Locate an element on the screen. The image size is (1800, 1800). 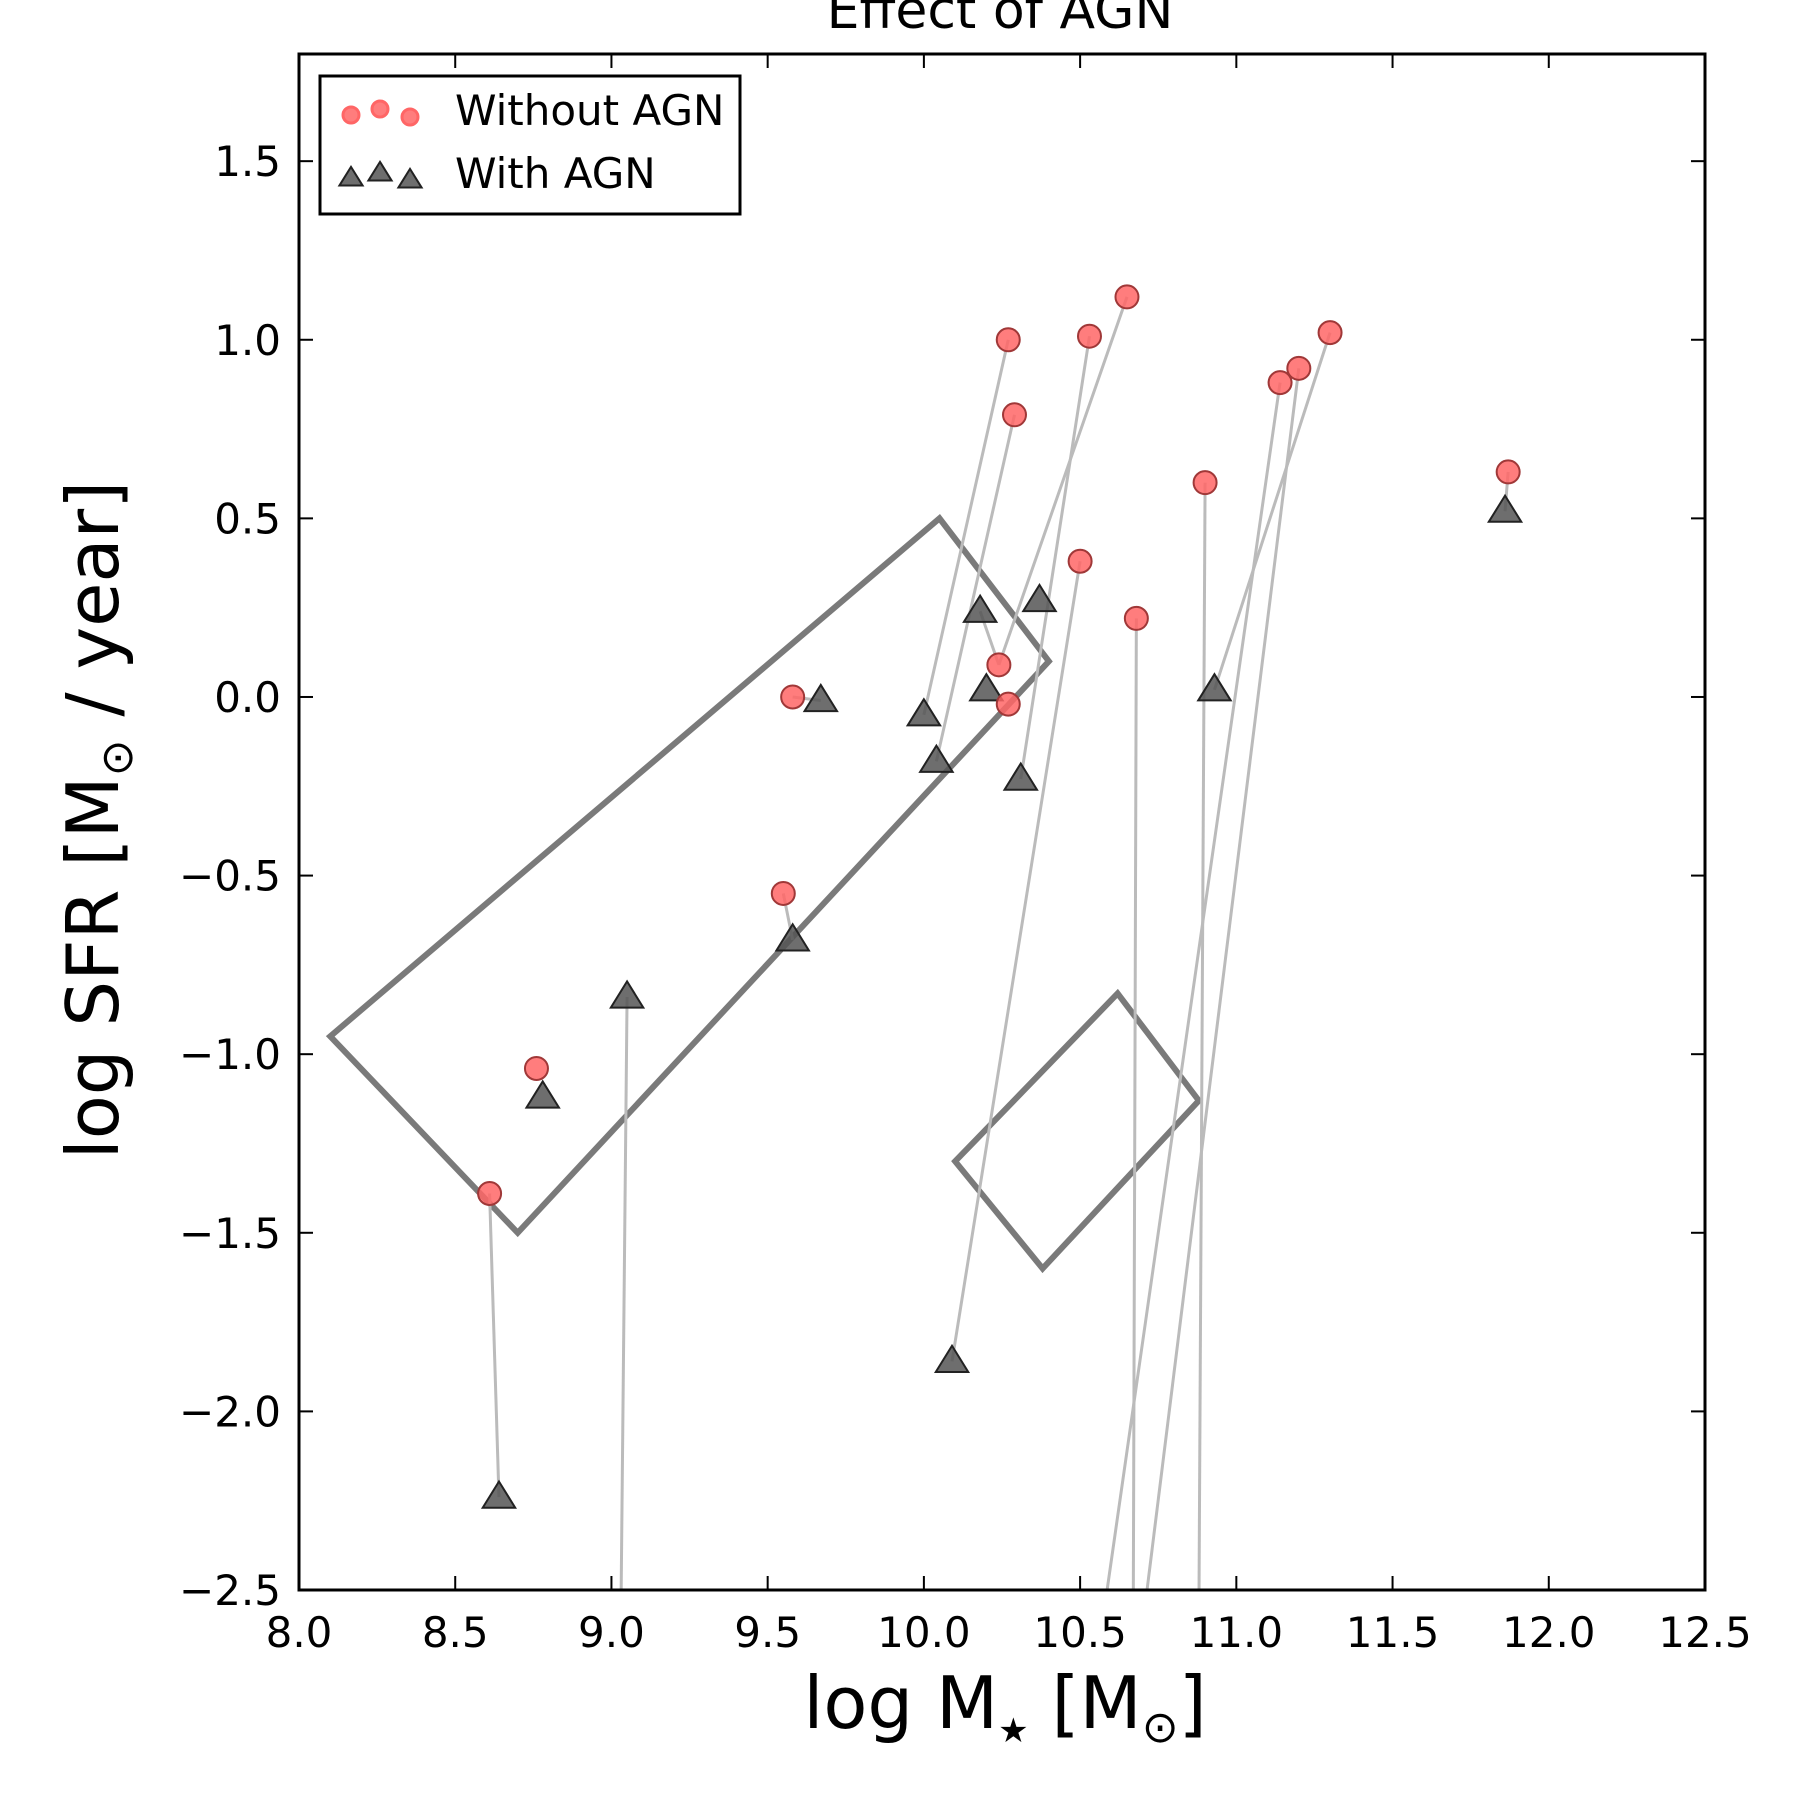
x-tick-label: 9.0 is located at coordinates (611, 1632).